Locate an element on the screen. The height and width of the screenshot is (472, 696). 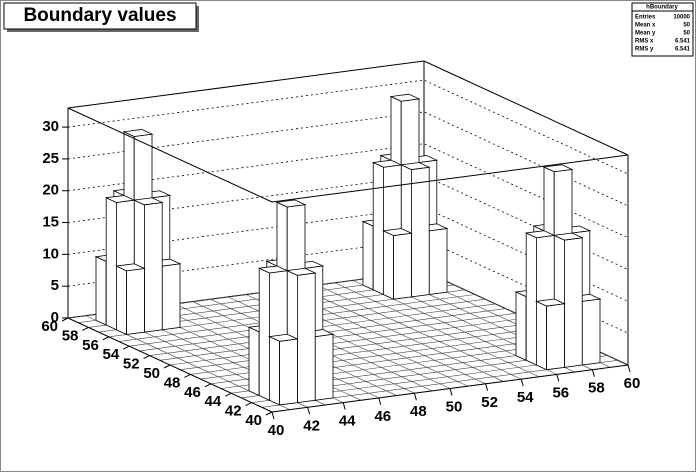
chart-title: Boundary values is located at coordinates (99, 15).